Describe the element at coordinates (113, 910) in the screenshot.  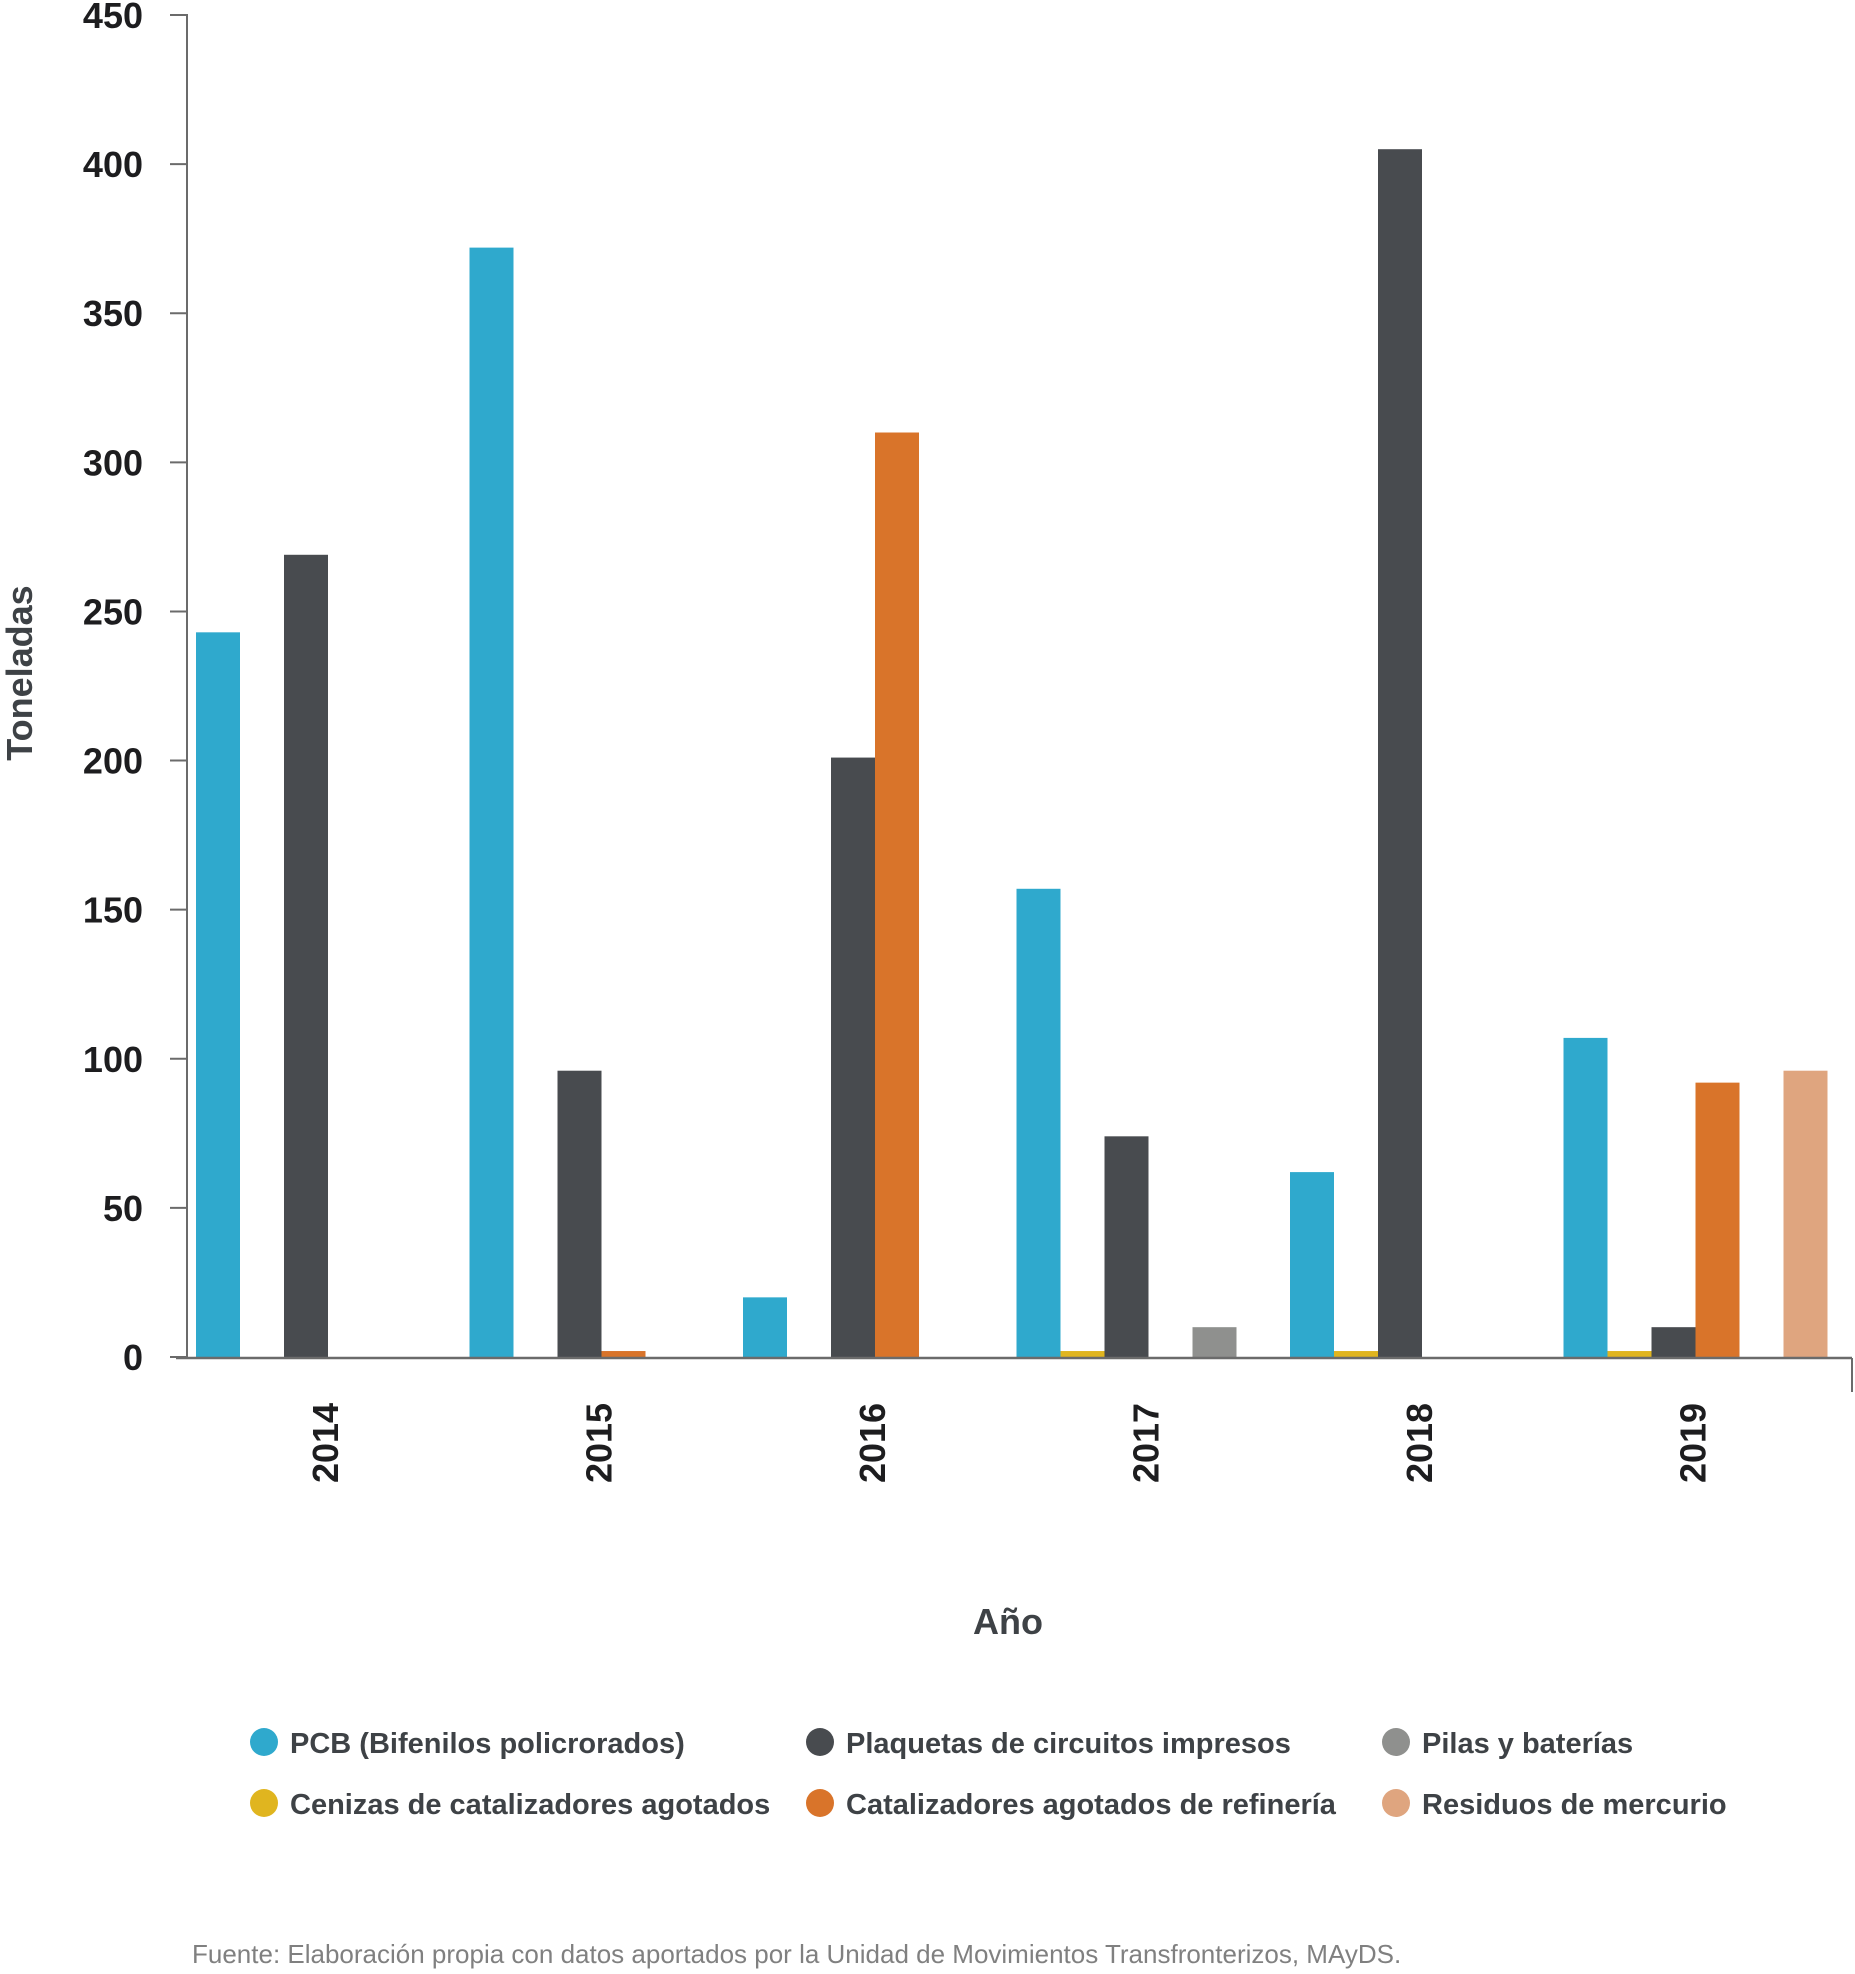
I see `y-tick-label: 150` at that location.